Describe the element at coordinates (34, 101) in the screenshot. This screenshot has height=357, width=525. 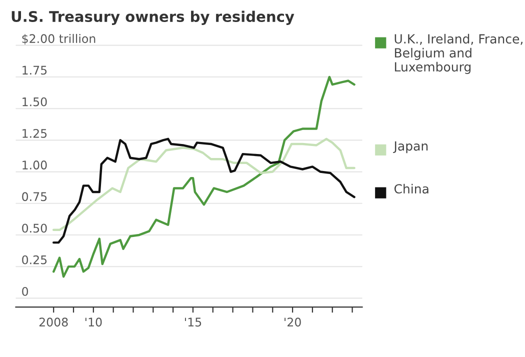
I see `y-tick-label: 1.50` at that location.